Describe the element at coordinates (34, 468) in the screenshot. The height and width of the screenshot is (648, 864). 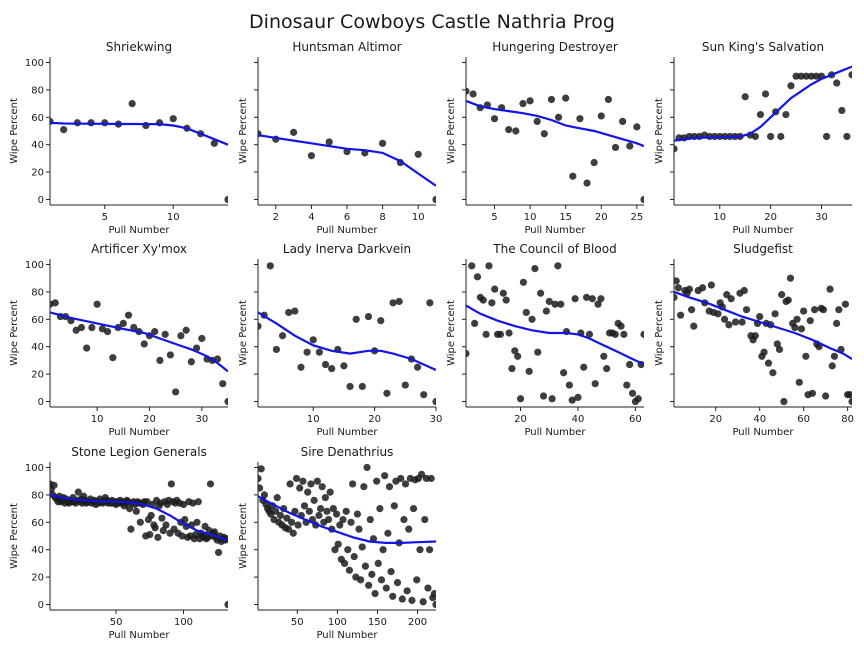
I see `y-tick-label: 100` at that location.